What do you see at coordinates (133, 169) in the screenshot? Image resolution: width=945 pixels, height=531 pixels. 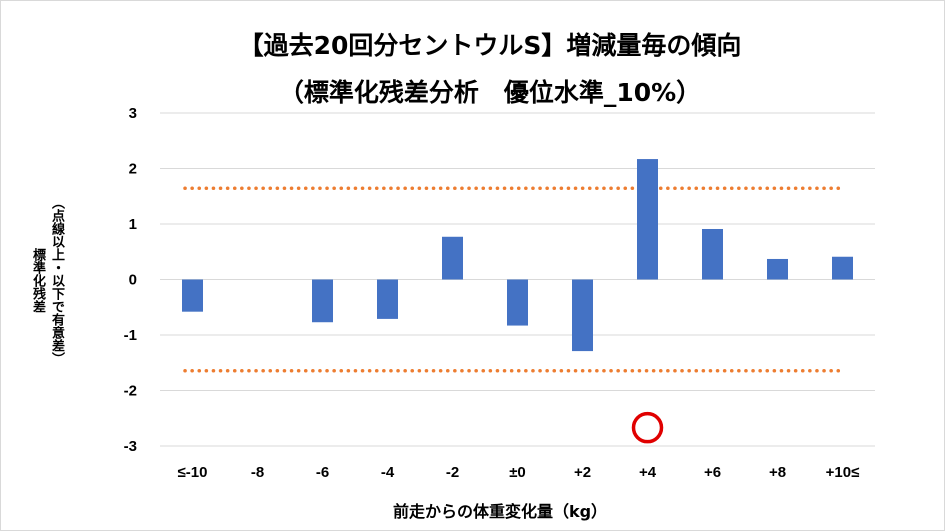 I see `y-tick-label: 2` at bounding box center [133, 169].